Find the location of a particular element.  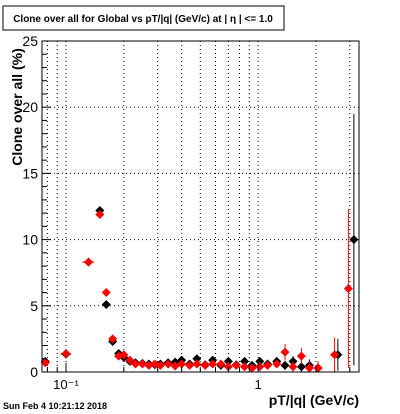

title-box is located at coordinates (143, 18).